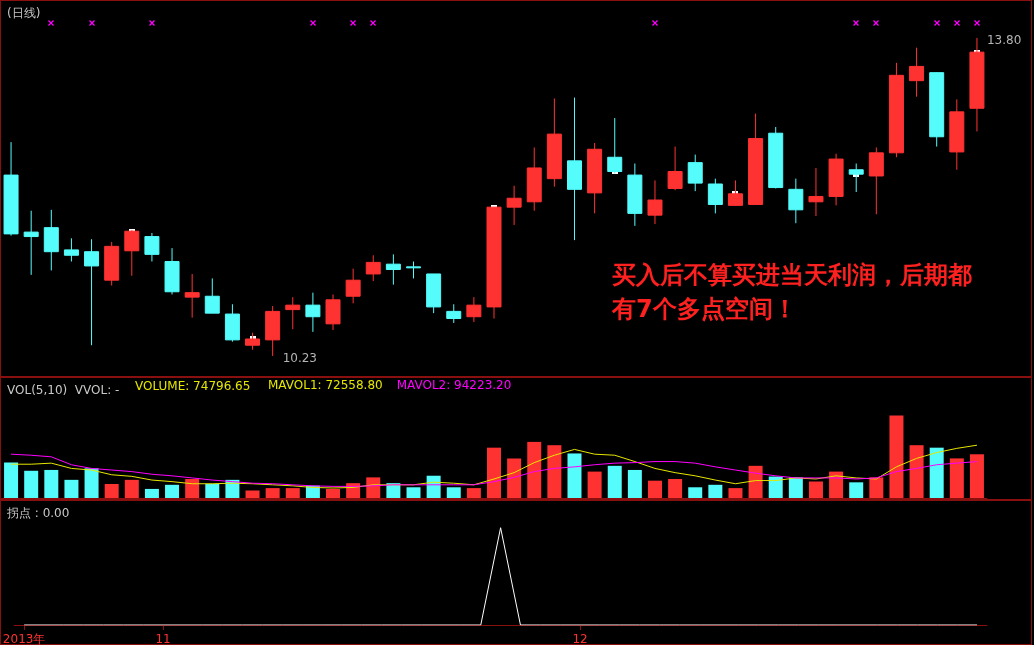  What do you see at coordinates (325, 385) in the screenshot?
I see `text: MAVOL1: 72558.80` at bounding box center [325, 385].